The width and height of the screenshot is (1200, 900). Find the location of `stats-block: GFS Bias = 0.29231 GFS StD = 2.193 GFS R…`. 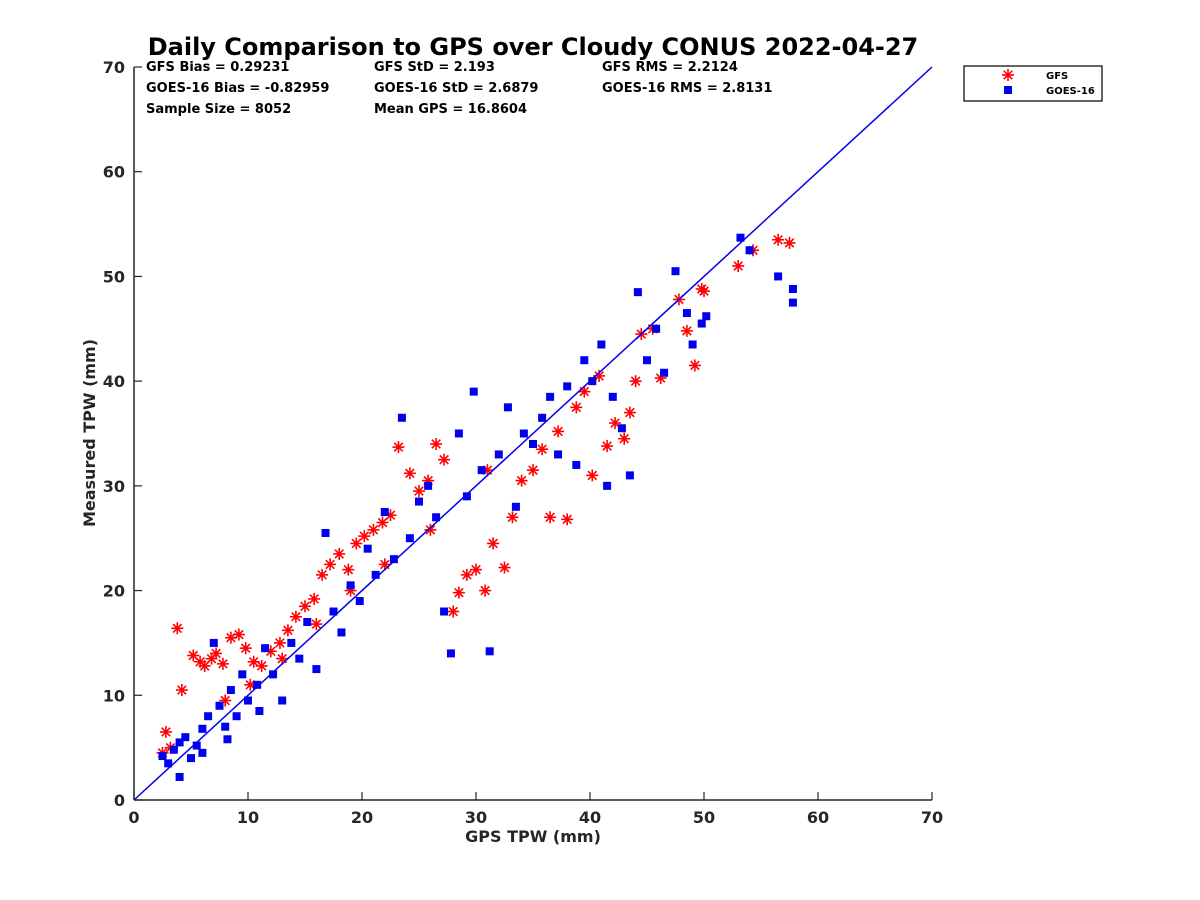

stats-block: GFS Bias = 0.29231 GFS StD = 2.193 GFS R… is located at coordinates (459, 88).